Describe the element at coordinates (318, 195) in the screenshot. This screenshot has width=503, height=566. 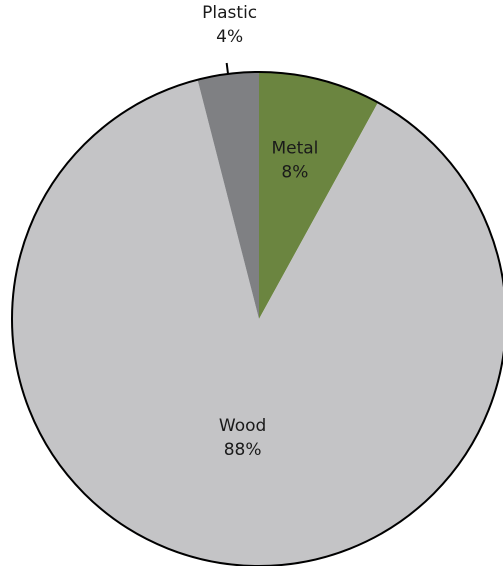
I see `pie-slice-metal` at that location.